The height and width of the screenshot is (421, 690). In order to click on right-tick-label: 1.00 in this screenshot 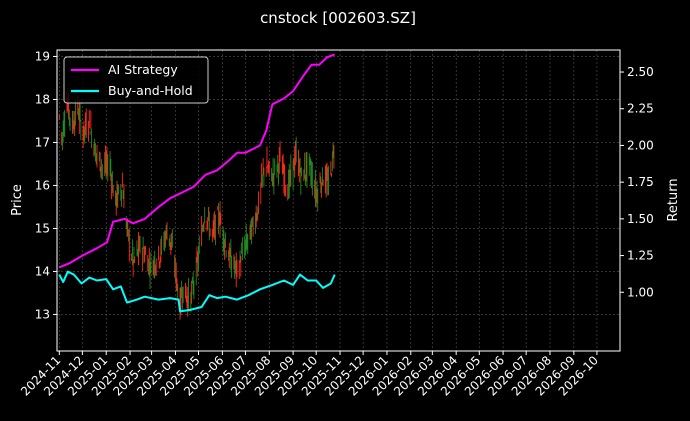, I will do `click(640, 292)`.